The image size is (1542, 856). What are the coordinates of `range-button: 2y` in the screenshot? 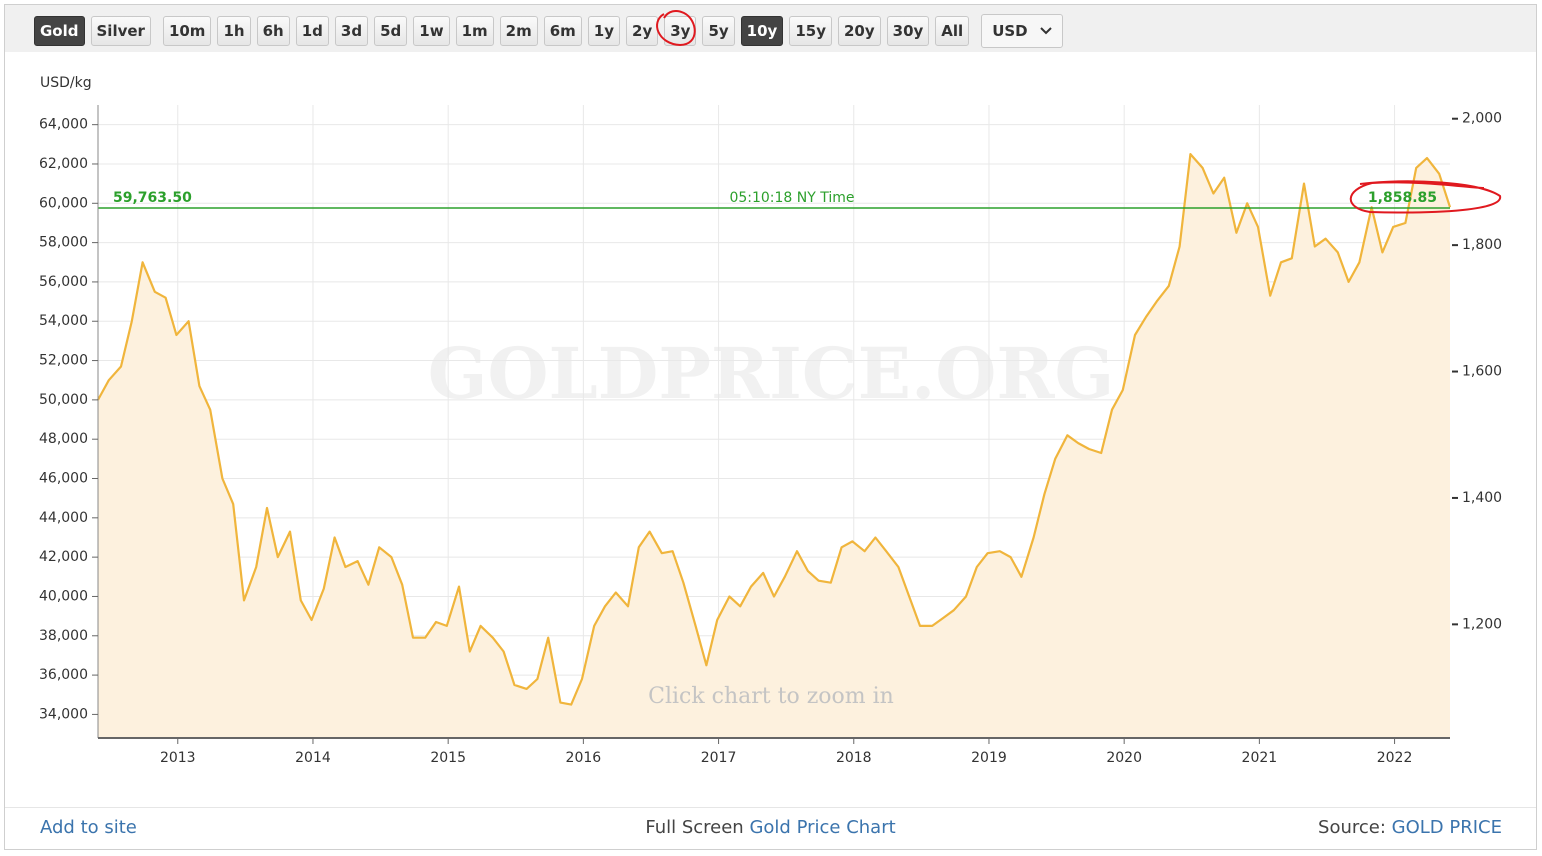 It's located at (642, 31).